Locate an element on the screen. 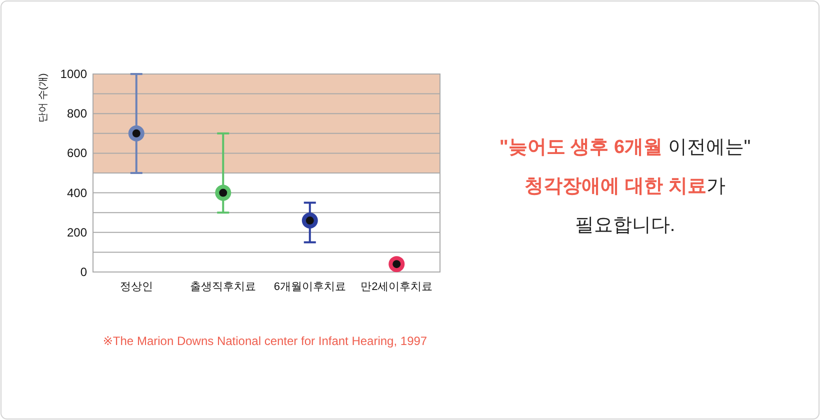 This screenshot has width=820, height=420. y-tick-label: 200 is located at coordinates (77, 232).